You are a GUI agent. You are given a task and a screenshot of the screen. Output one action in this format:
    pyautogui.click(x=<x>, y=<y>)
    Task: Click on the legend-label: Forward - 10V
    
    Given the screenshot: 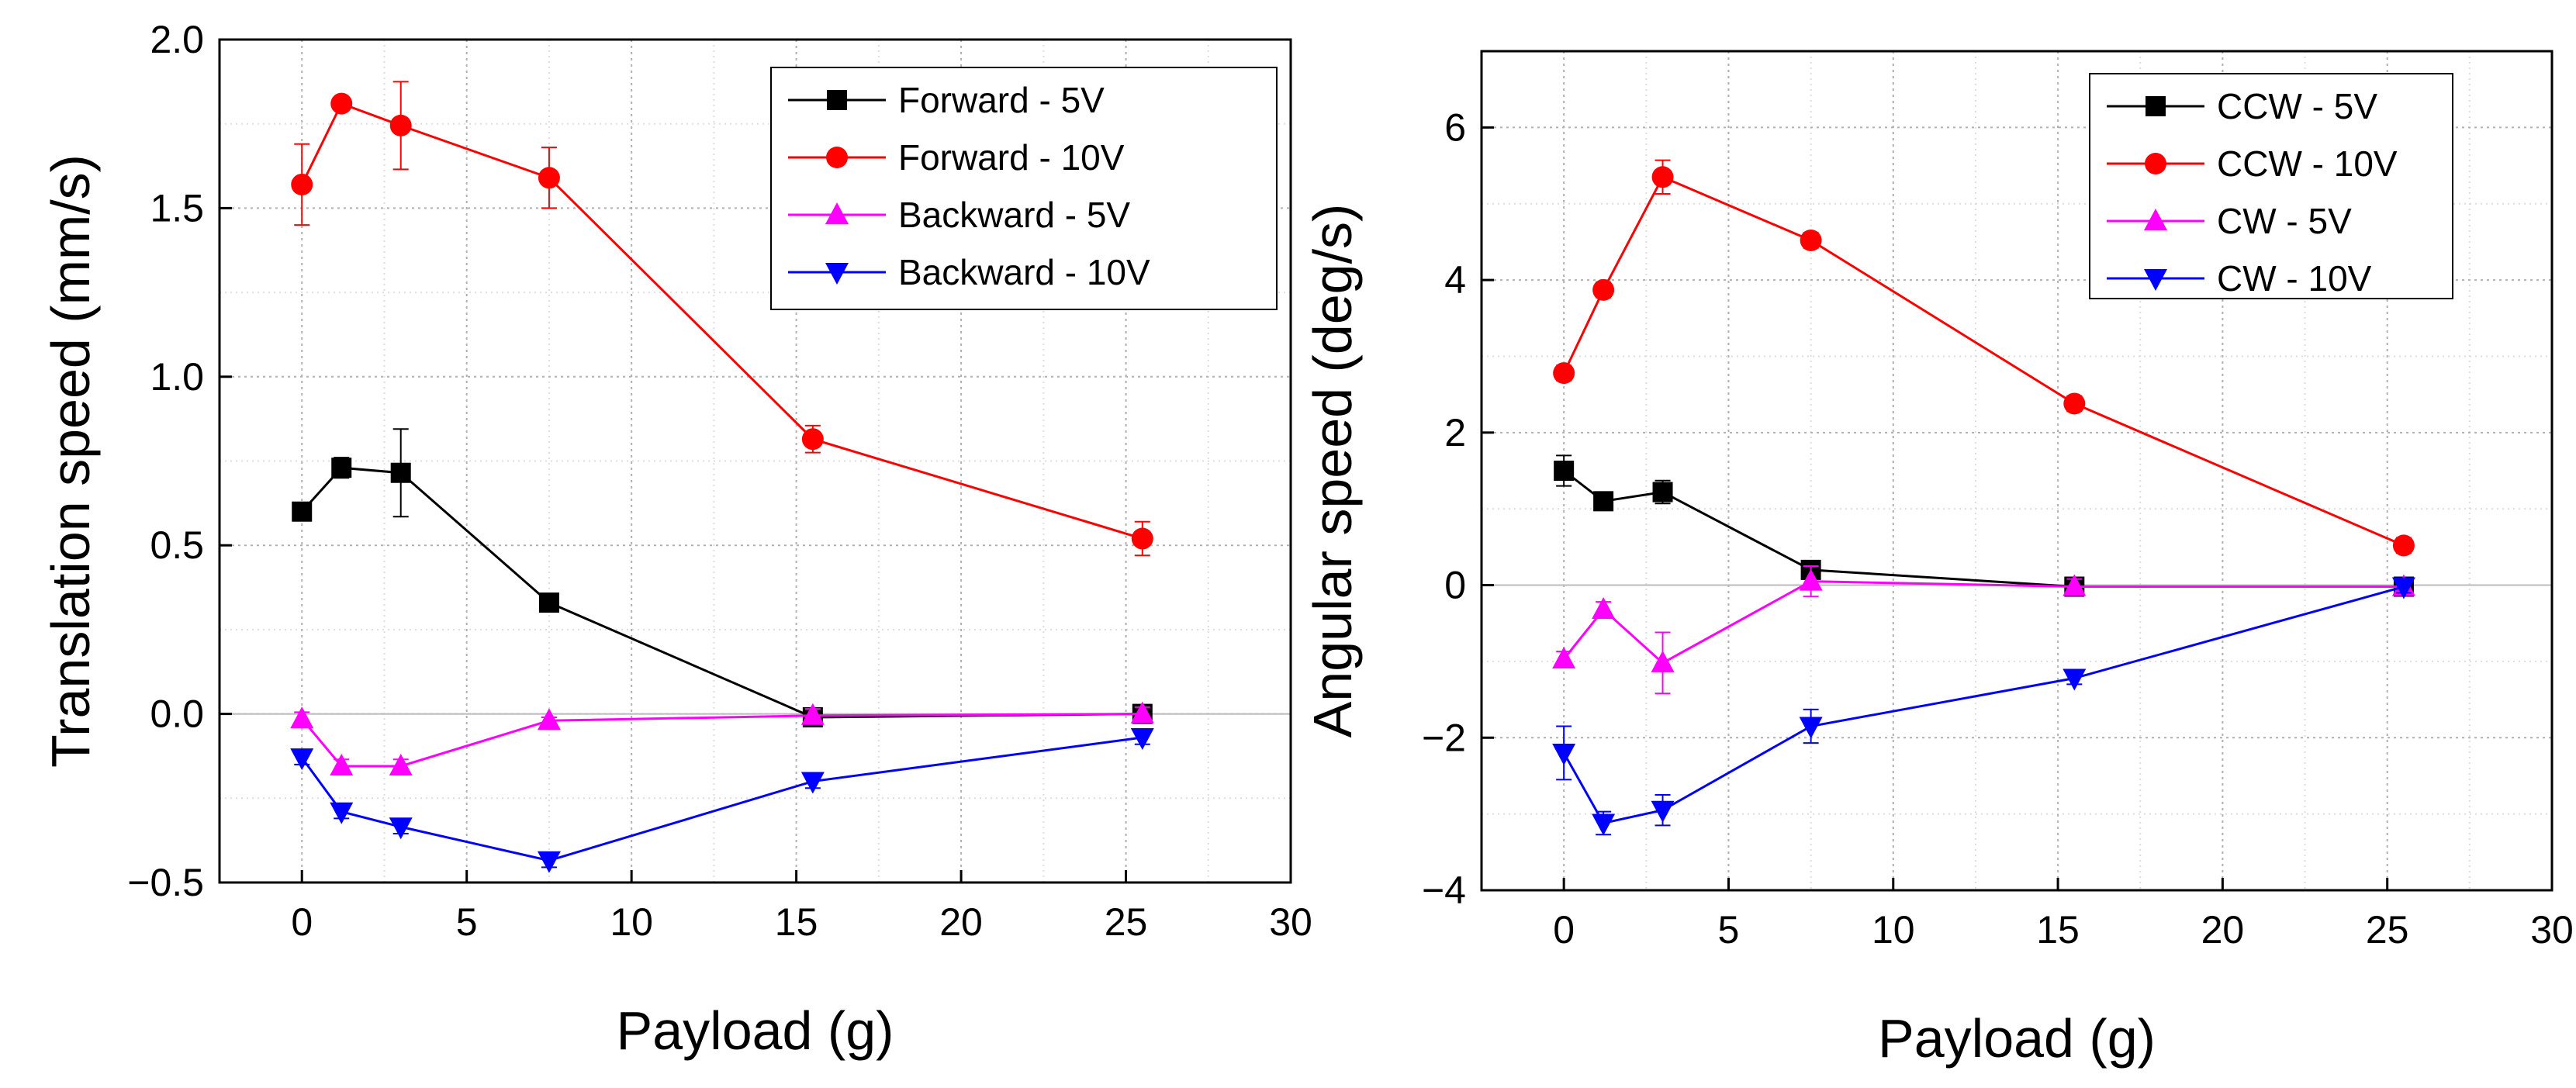 What is the action you would take?
    pyautogui.click(x=1011, y=157)
    